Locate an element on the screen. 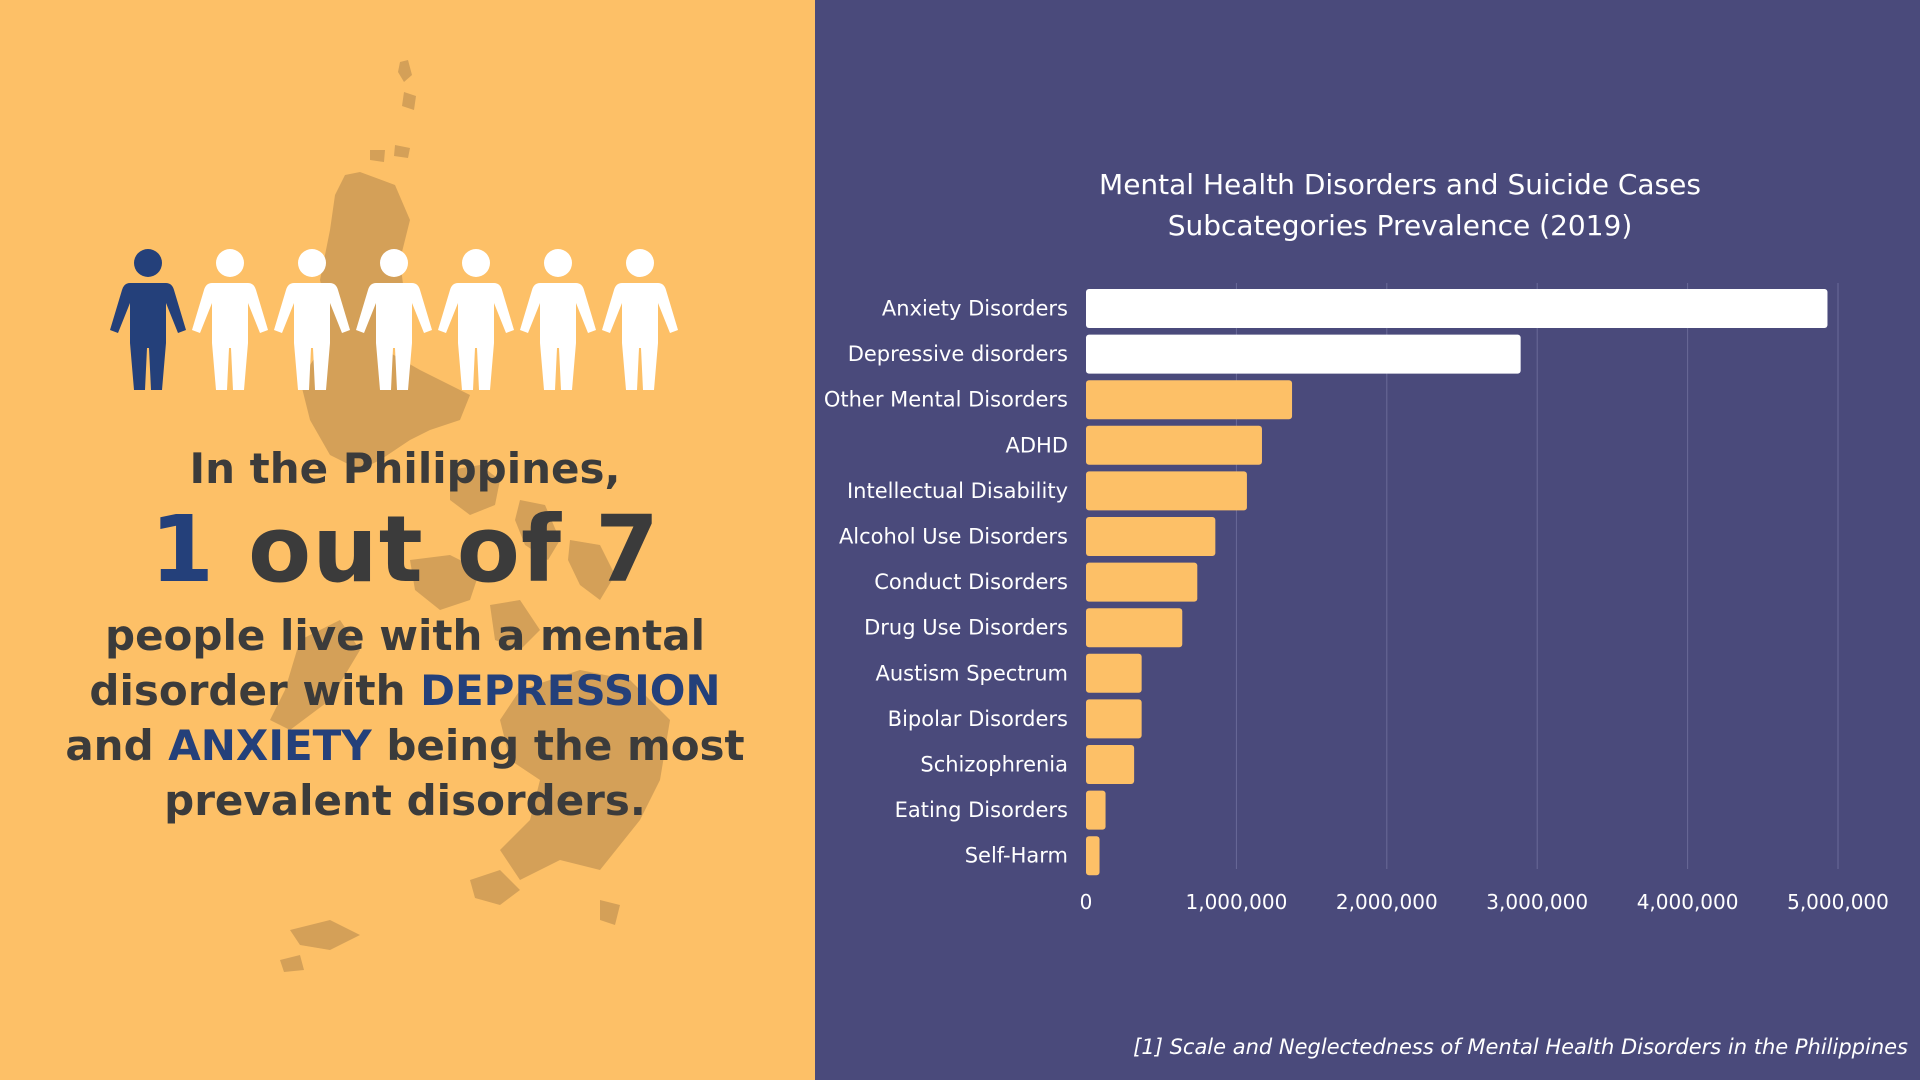 The height and width of the screenshot is (1080, 1920). x-tick-label: 2,000,000 is located at coordinates (1387, 902).